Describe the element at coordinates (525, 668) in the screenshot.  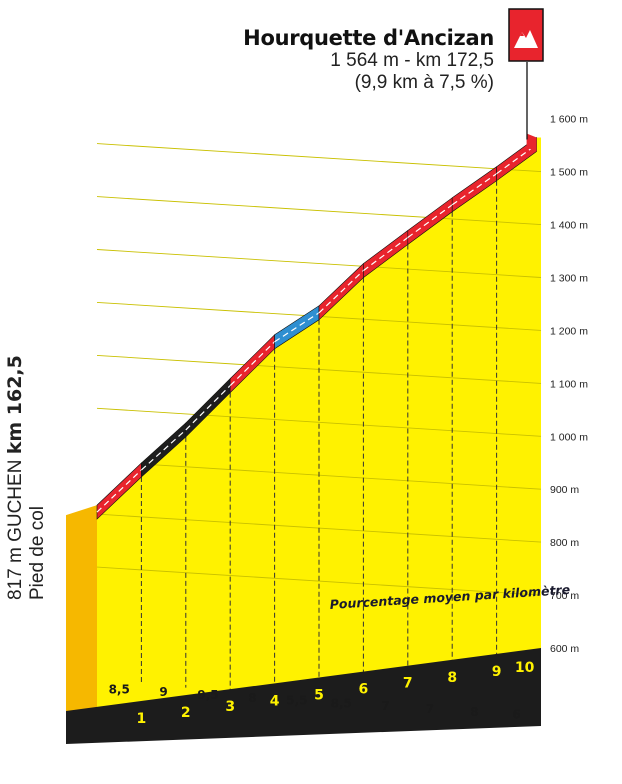
I see `km-number: 10` at that location.